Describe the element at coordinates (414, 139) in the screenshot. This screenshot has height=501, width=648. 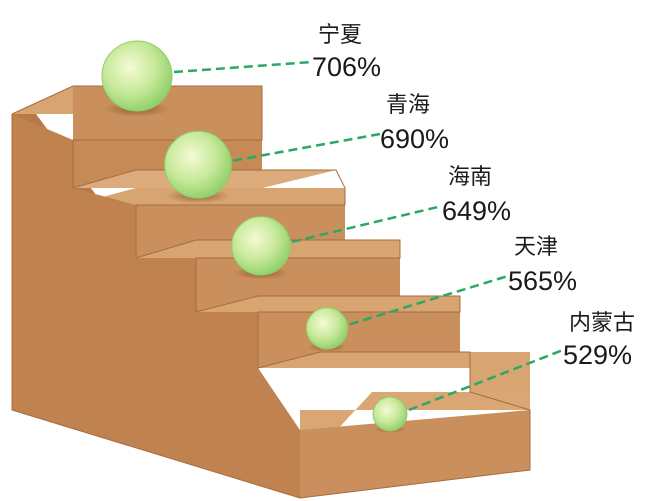
I see `value-label: 690%` at that location.